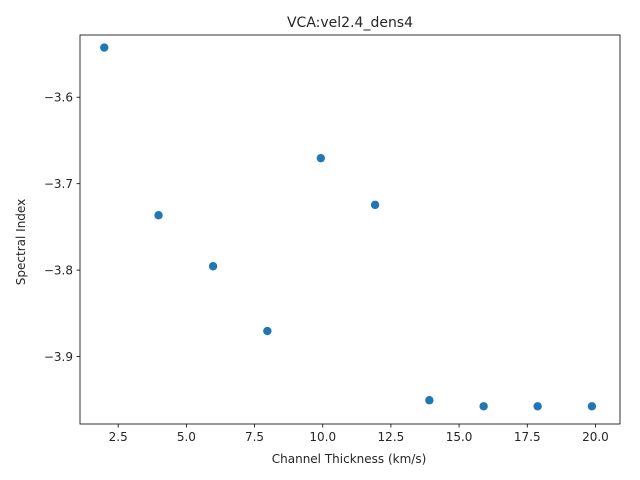  What do you see at coordinates (459, 437) in the screenshot?
I see `x-tick-label: 15.0` at bounding box center [459, 437].